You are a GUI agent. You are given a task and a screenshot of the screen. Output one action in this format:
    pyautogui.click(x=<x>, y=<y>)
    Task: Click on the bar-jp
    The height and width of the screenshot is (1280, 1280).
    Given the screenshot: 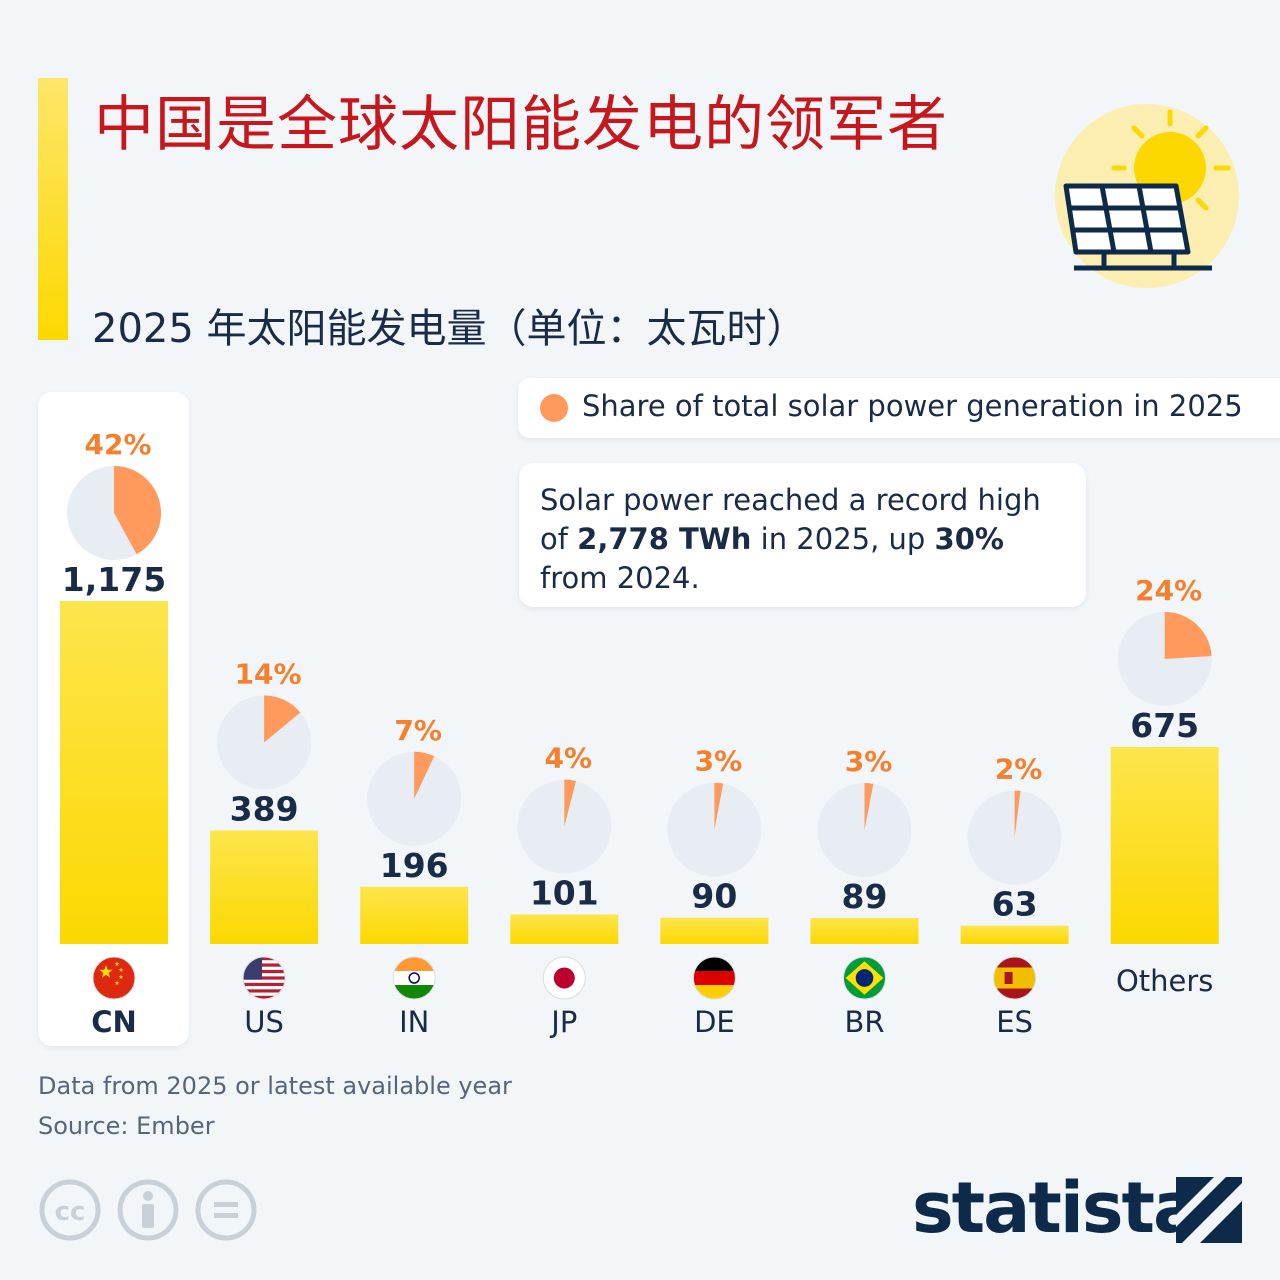 What is the action you would take?
    pyautogui.click(x=564, y=929)
    